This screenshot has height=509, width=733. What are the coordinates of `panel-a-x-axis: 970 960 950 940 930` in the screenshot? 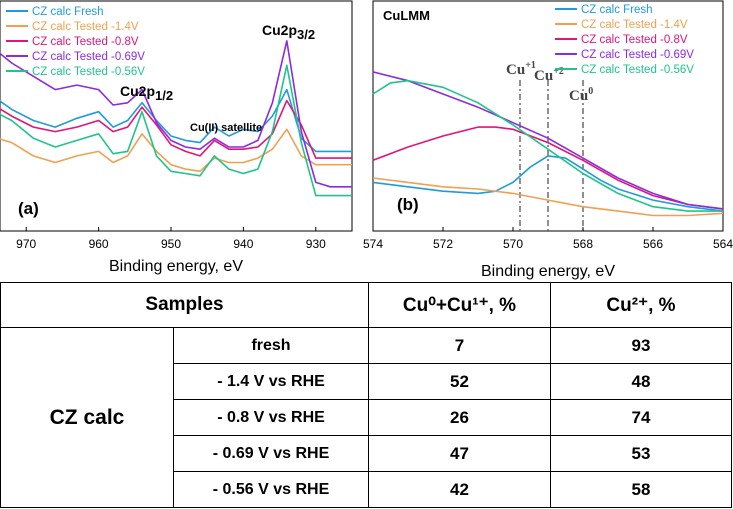 It's located at (171, 239).